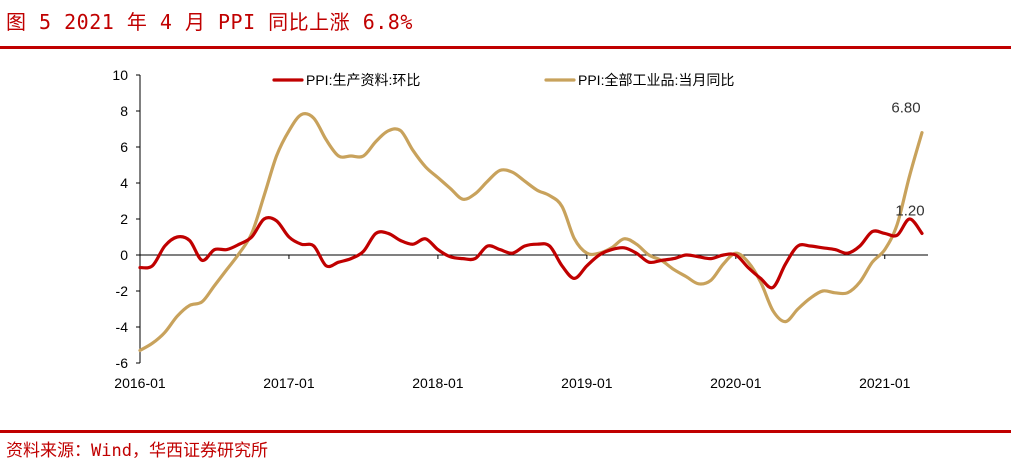 Image resolution: width=1011 pixels, height=462 pixels. Describe the element at coordinates (124, 219) in the screenshot. I see `y-tick-label: 2` at that location.